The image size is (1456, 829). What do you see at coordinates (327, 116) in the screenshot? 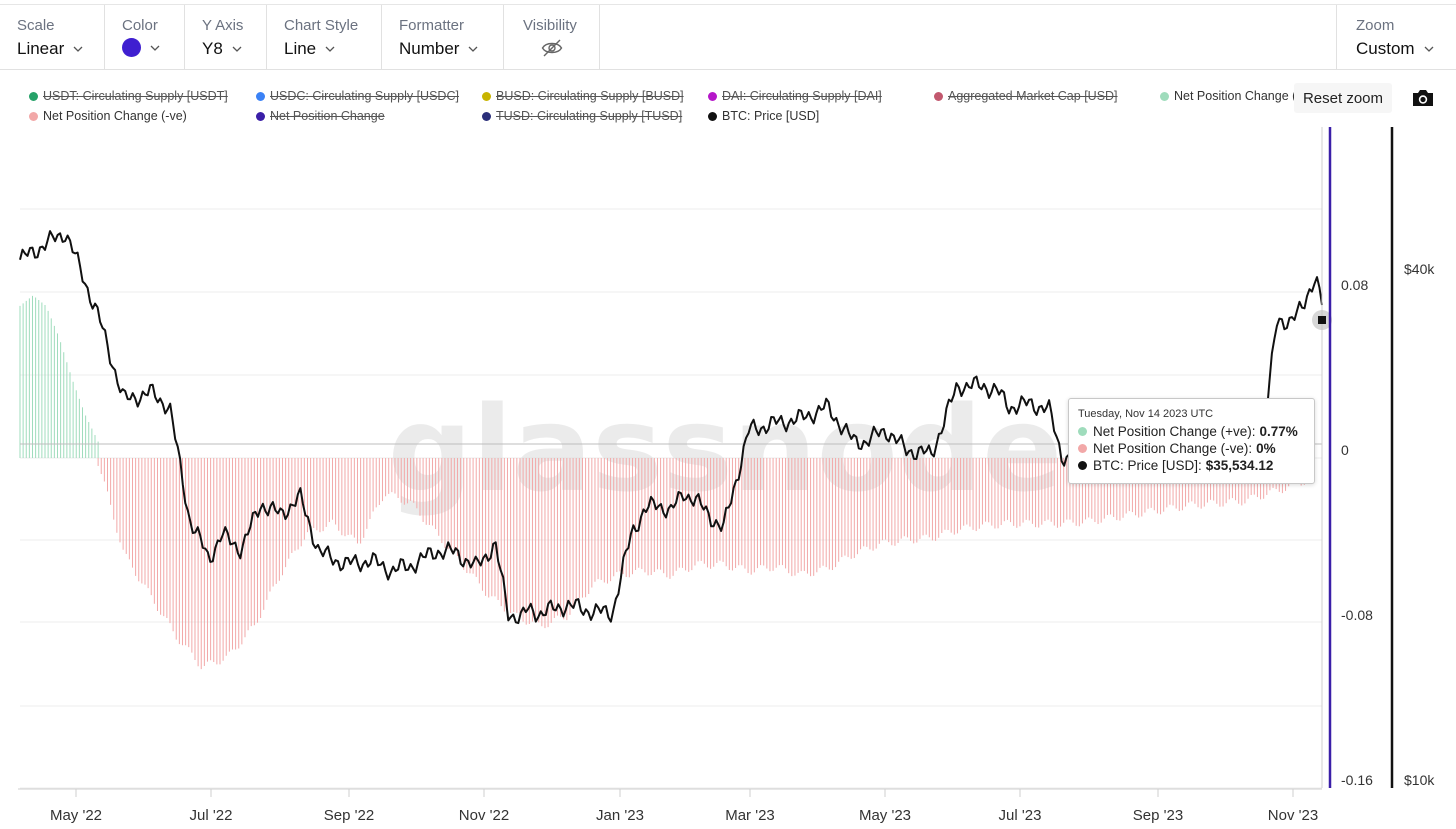
I see `legend-label: Net Position Change` at bounding box center [327, 116].